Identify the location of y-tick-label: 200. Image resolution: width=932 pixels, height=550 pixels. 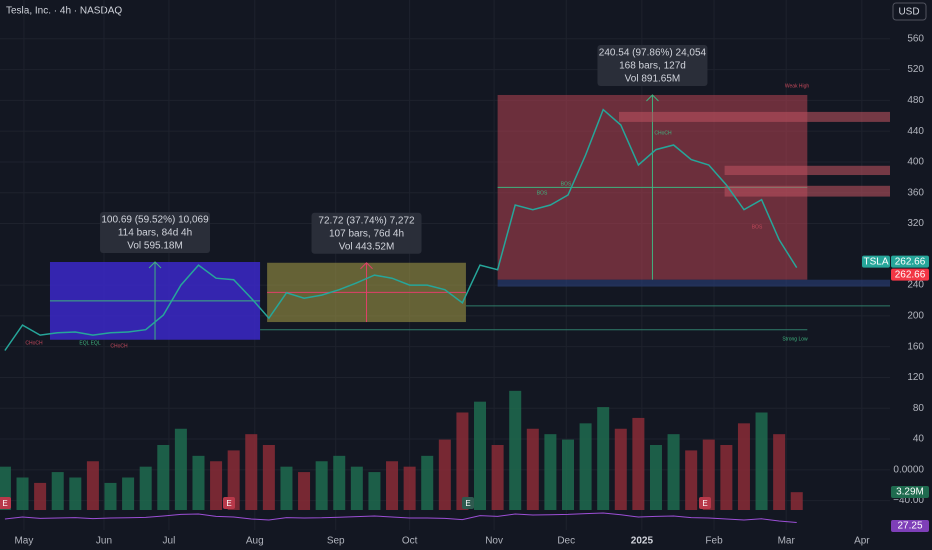
(915, 316).